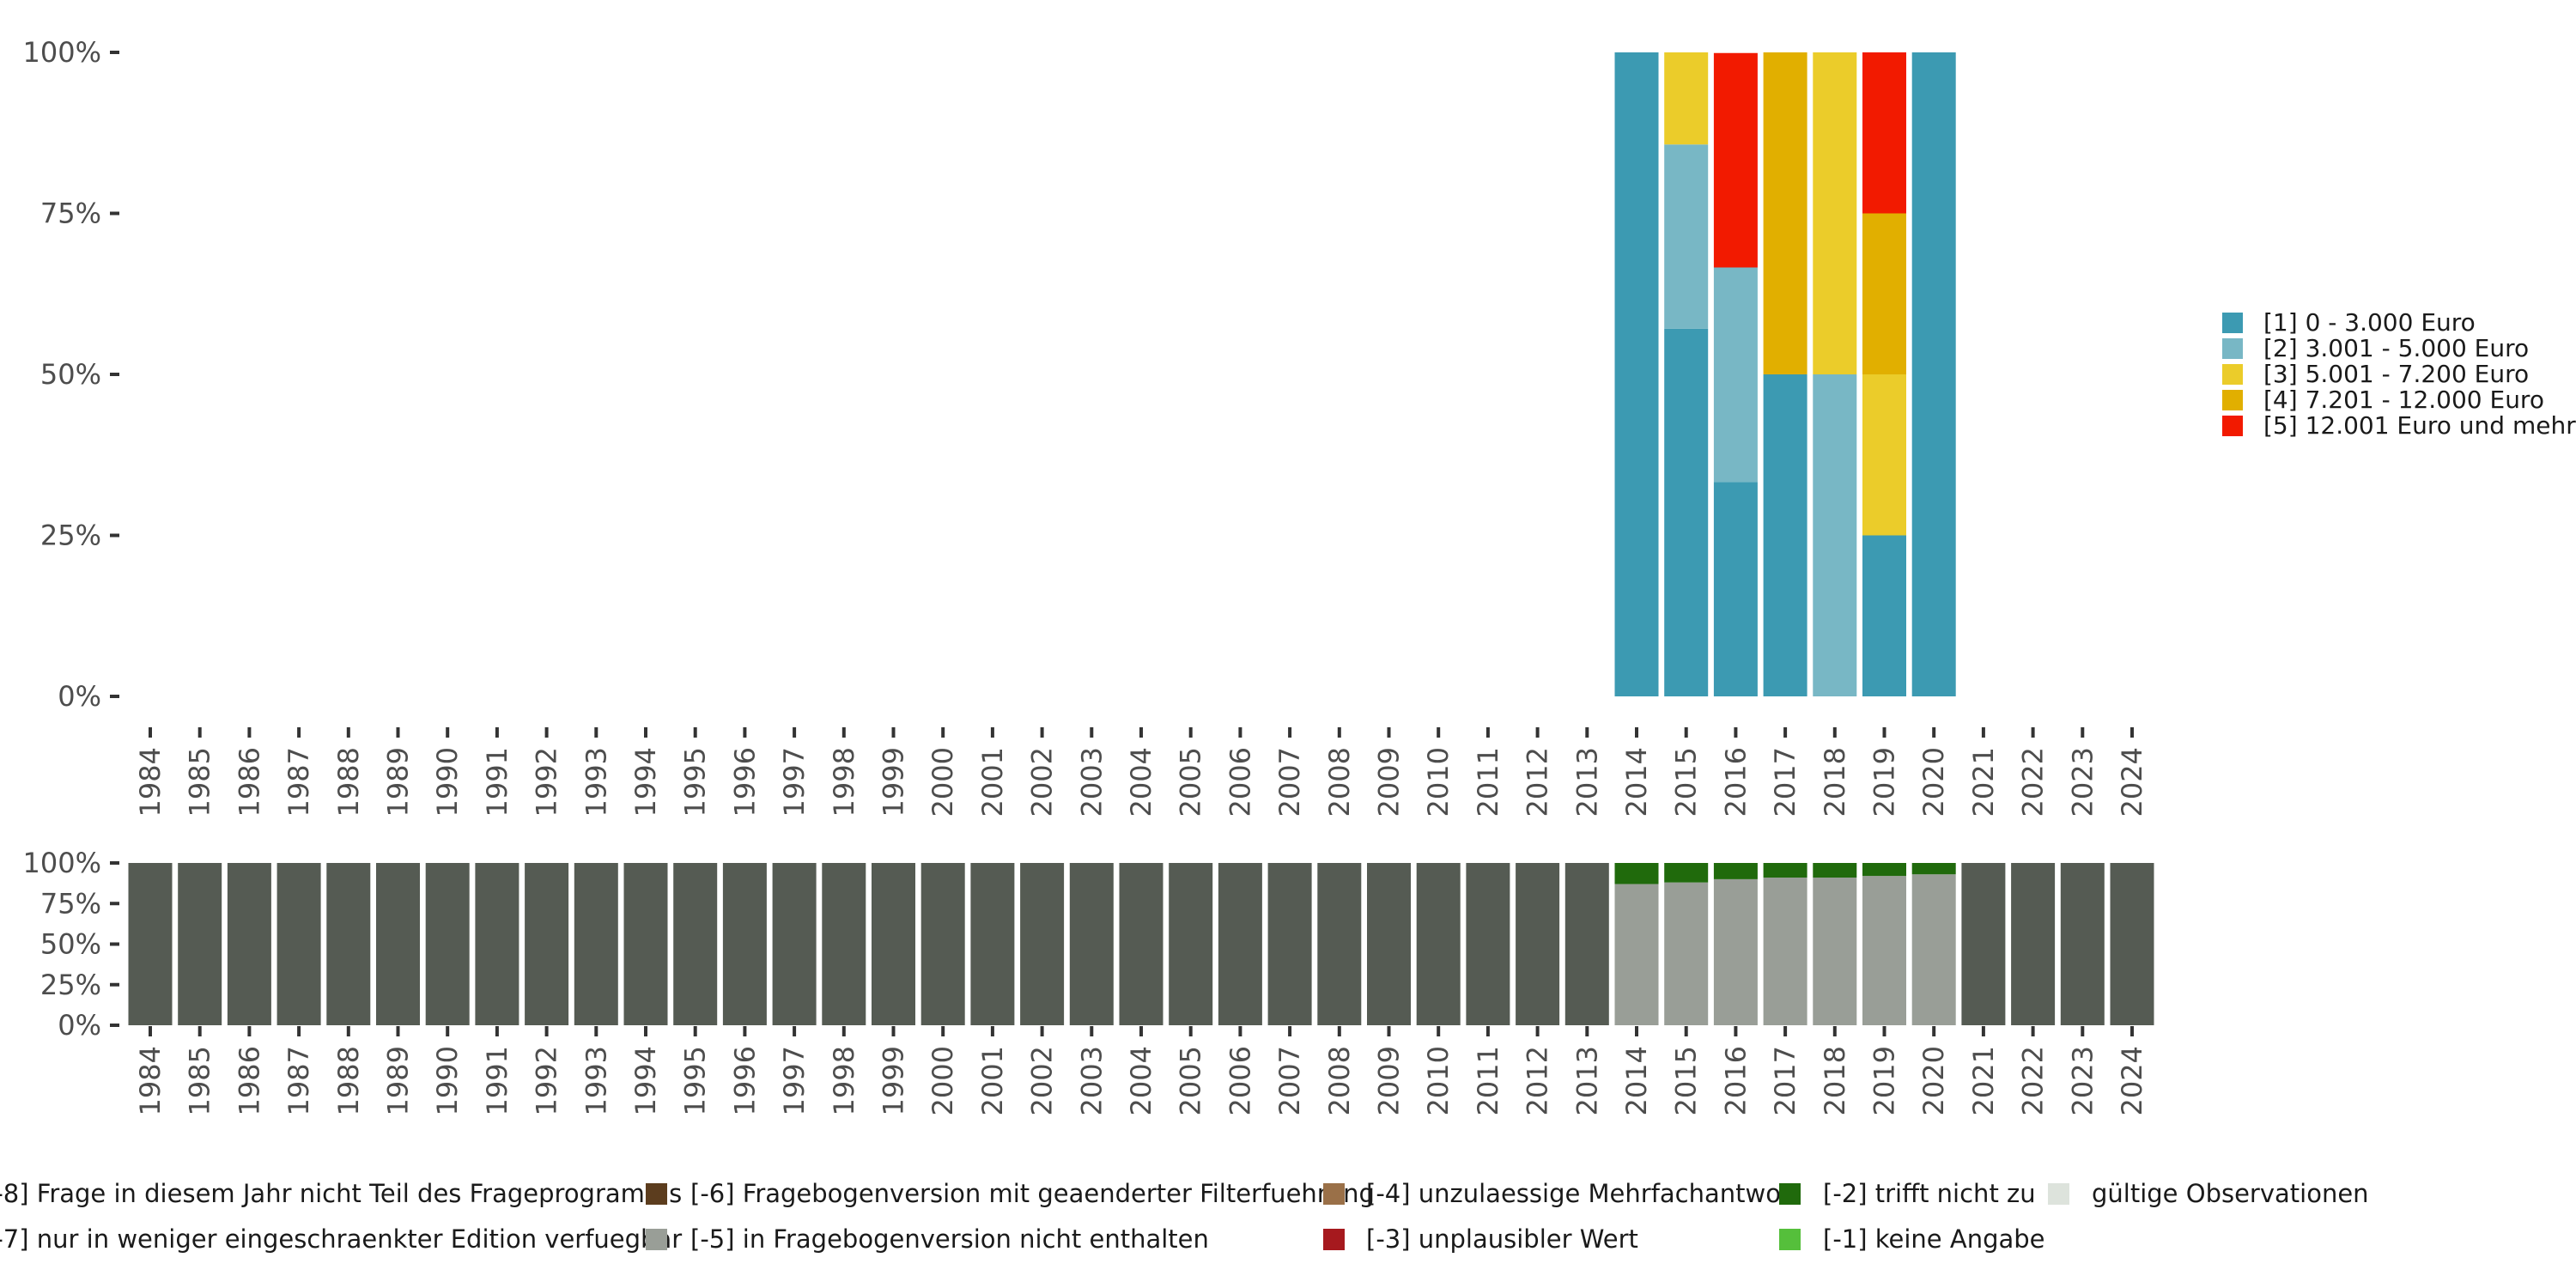  What do you see at coordinates (249, 782) in the screenshot?
I see `x-tick-label: 1986` at bounding box center [249, 782].